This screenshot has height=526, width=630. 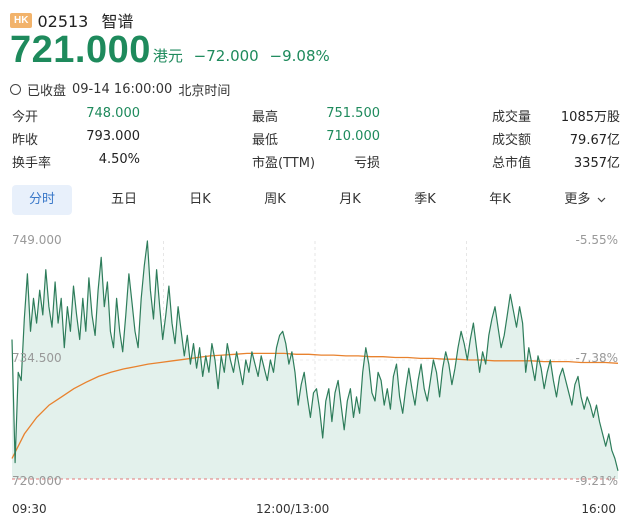 I want to click on stock-code: 02513, so click(x=63, y=21).